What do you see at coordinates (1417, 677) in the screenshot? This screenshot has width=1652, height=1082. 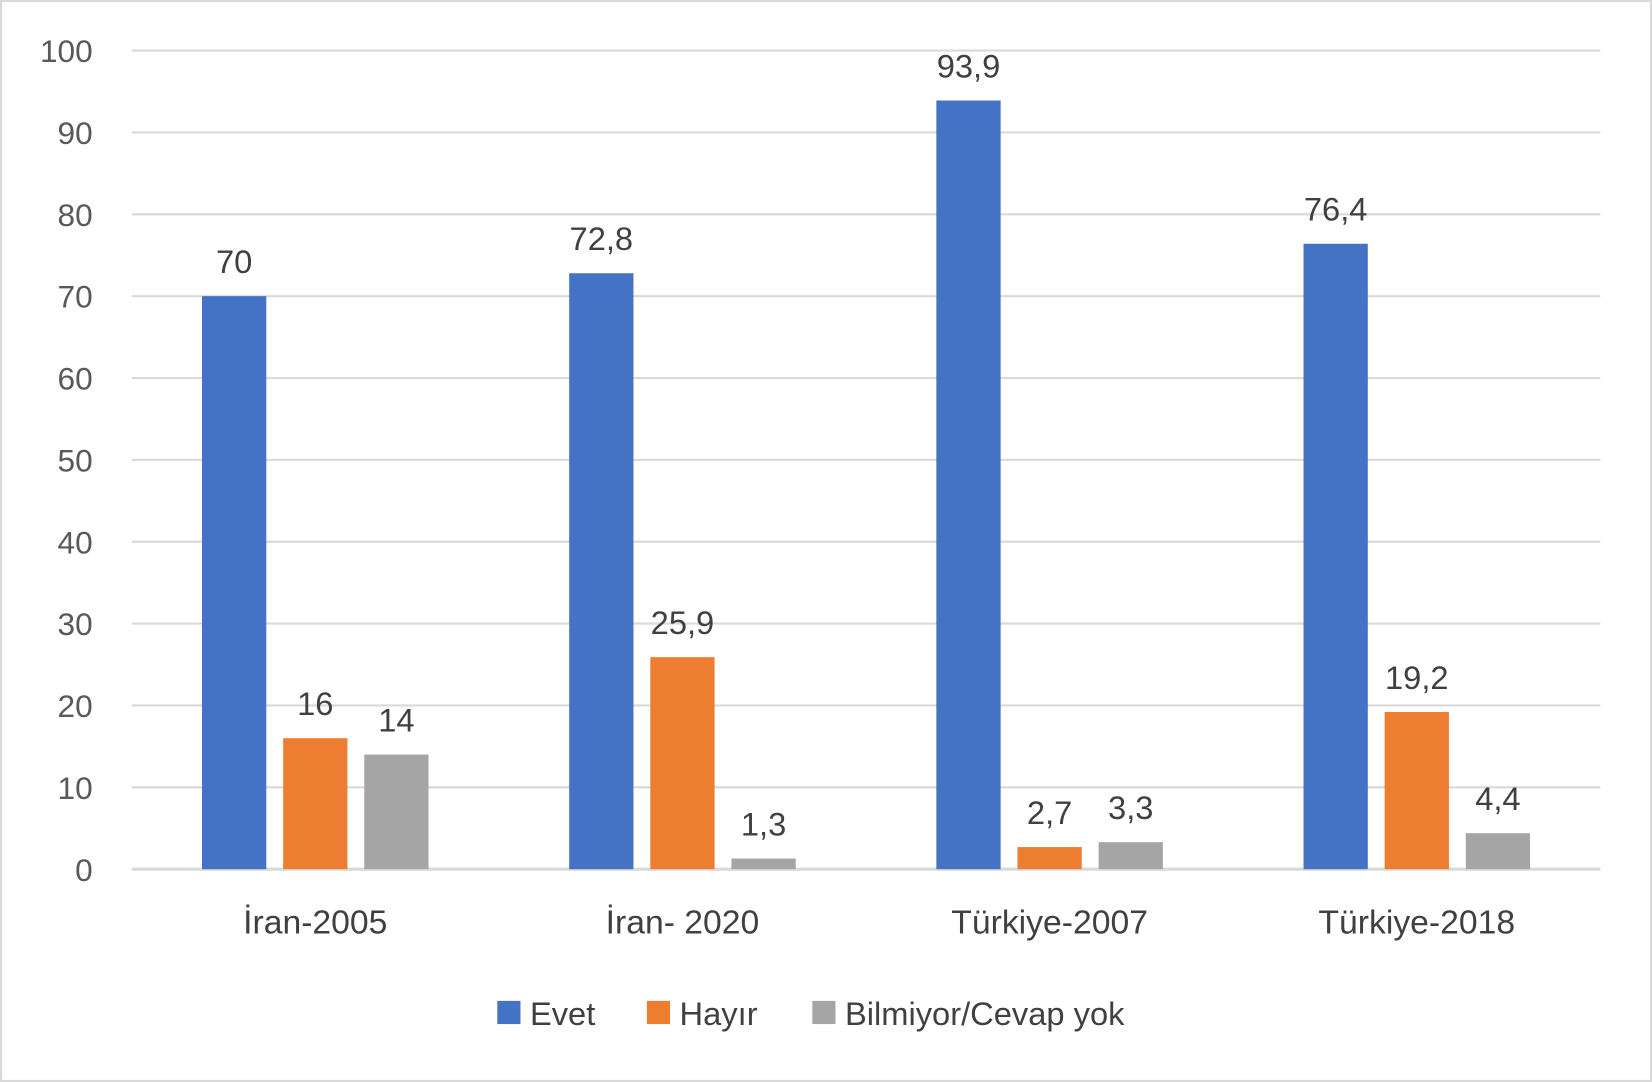 I see `data-label: 19,2` at bounding box center [1417, 677].